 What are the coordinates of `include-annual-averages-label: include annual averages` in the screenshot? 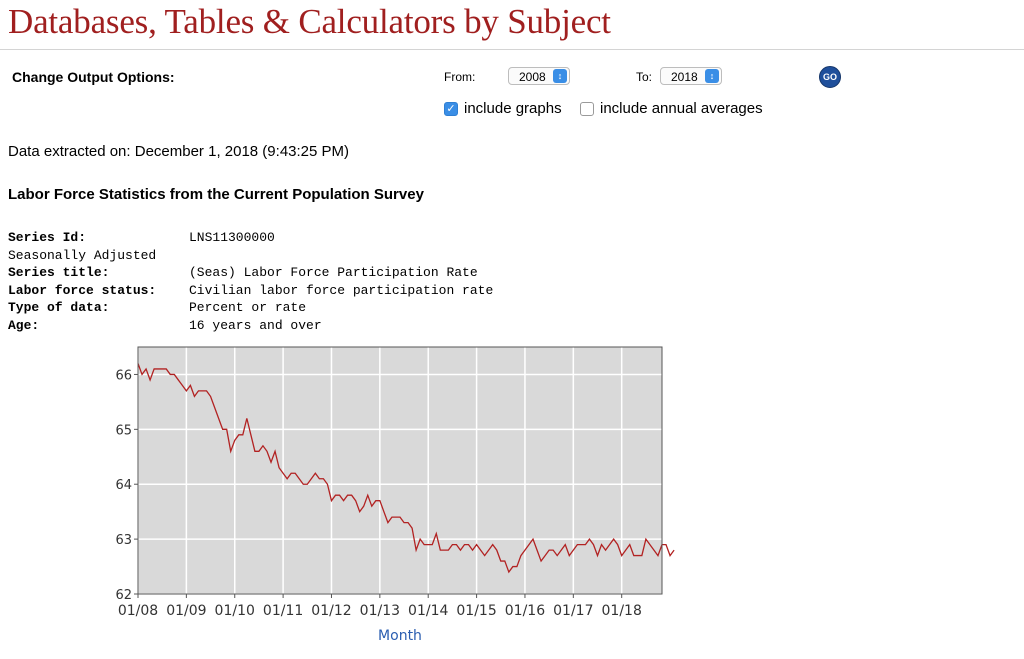 It's located at (681, 108).